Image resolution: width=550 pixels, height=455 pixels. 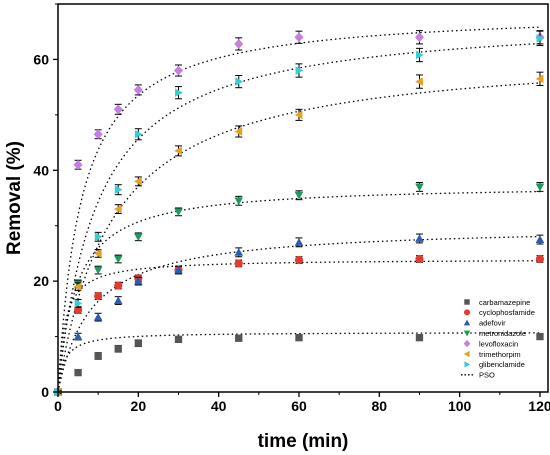 What do you see at coordinates (460, 406) in the screenshot?
I see `x-tick-label: 100` at bounding box center [460, 406].